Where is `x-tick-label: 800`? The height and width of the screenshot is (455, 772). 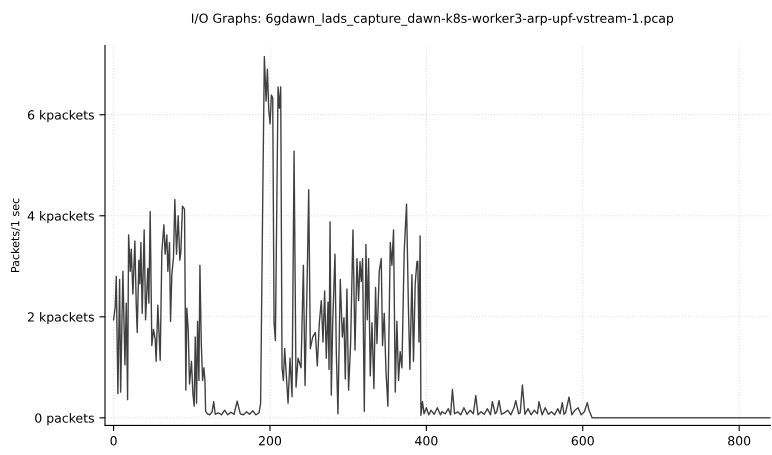
x-tick-label: 800 is located at coordinates (739, 441).